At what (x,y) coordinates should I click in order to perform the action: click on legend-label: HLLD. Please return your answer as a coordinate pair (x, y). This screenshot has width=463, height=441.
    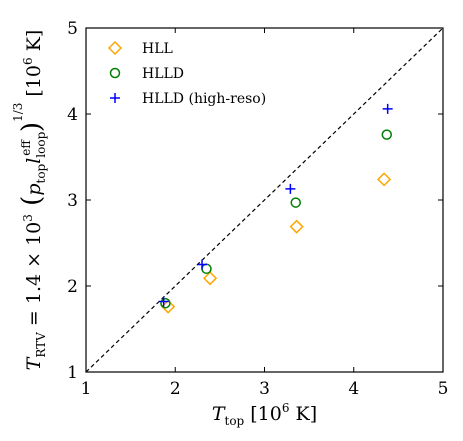
    Looking at the image, I should click on (163, 74).